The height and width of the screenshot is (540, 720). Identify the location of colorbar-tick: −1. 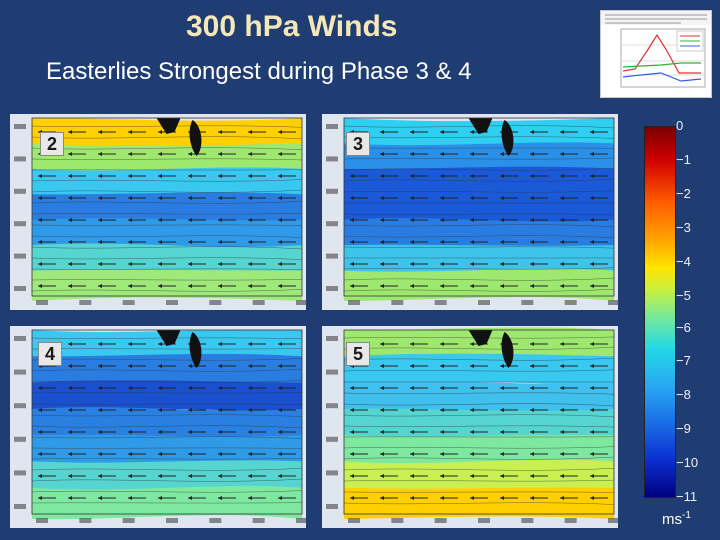
(683, 159).